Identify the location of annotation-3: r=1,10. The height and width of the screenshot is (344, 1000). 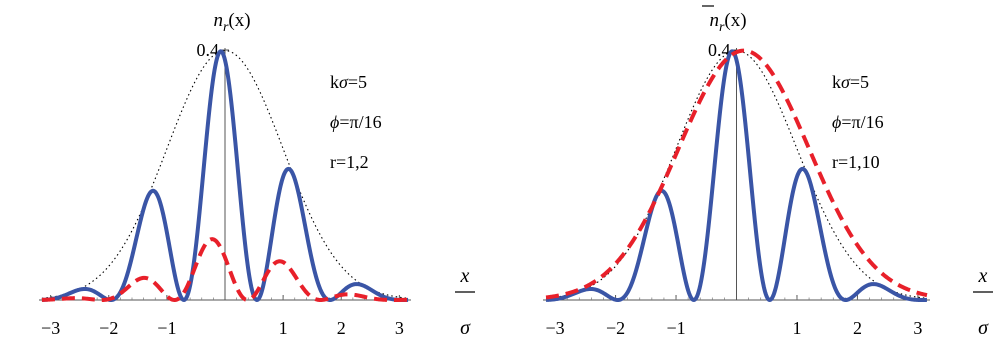
(856, 162).